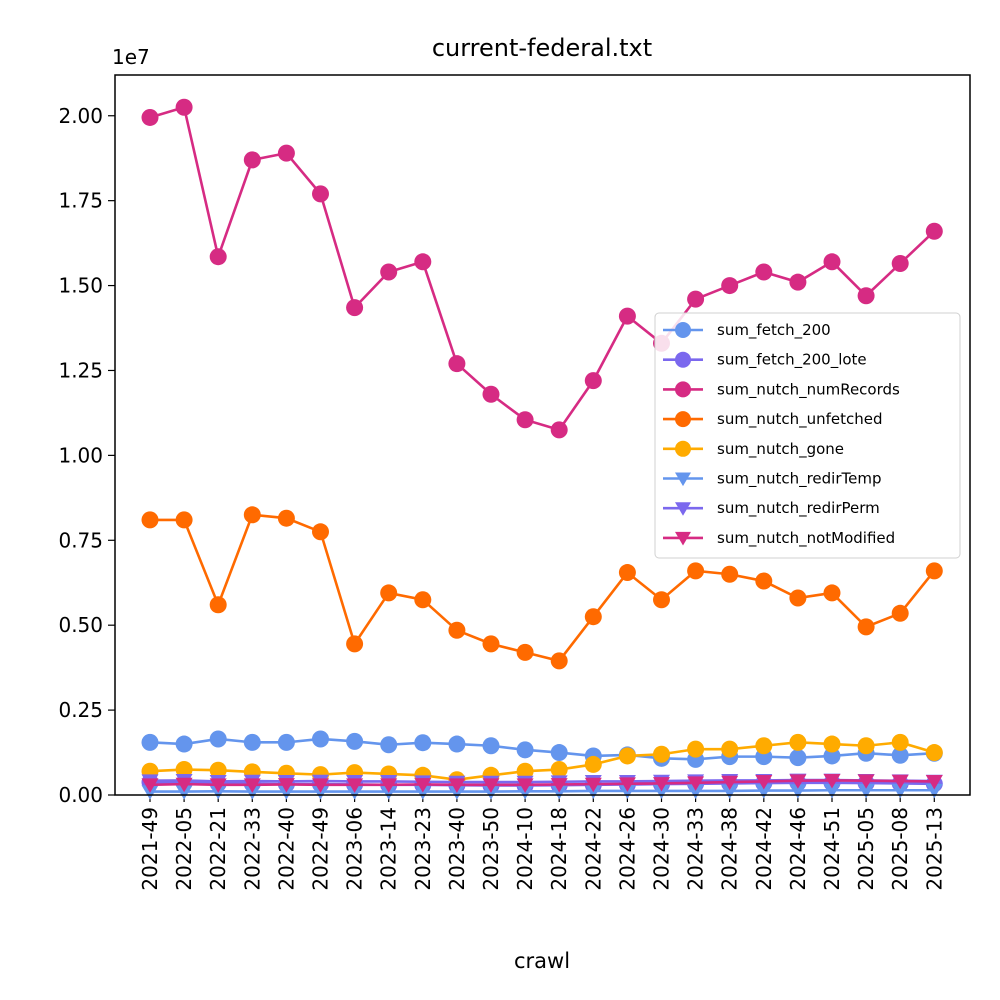 This screenshot has width=1000, height=1000. What do you see at coordinates (389, 849) in the screenshot?
I see `x-tick-label: 2023-14` at bounding box center [389, 849].